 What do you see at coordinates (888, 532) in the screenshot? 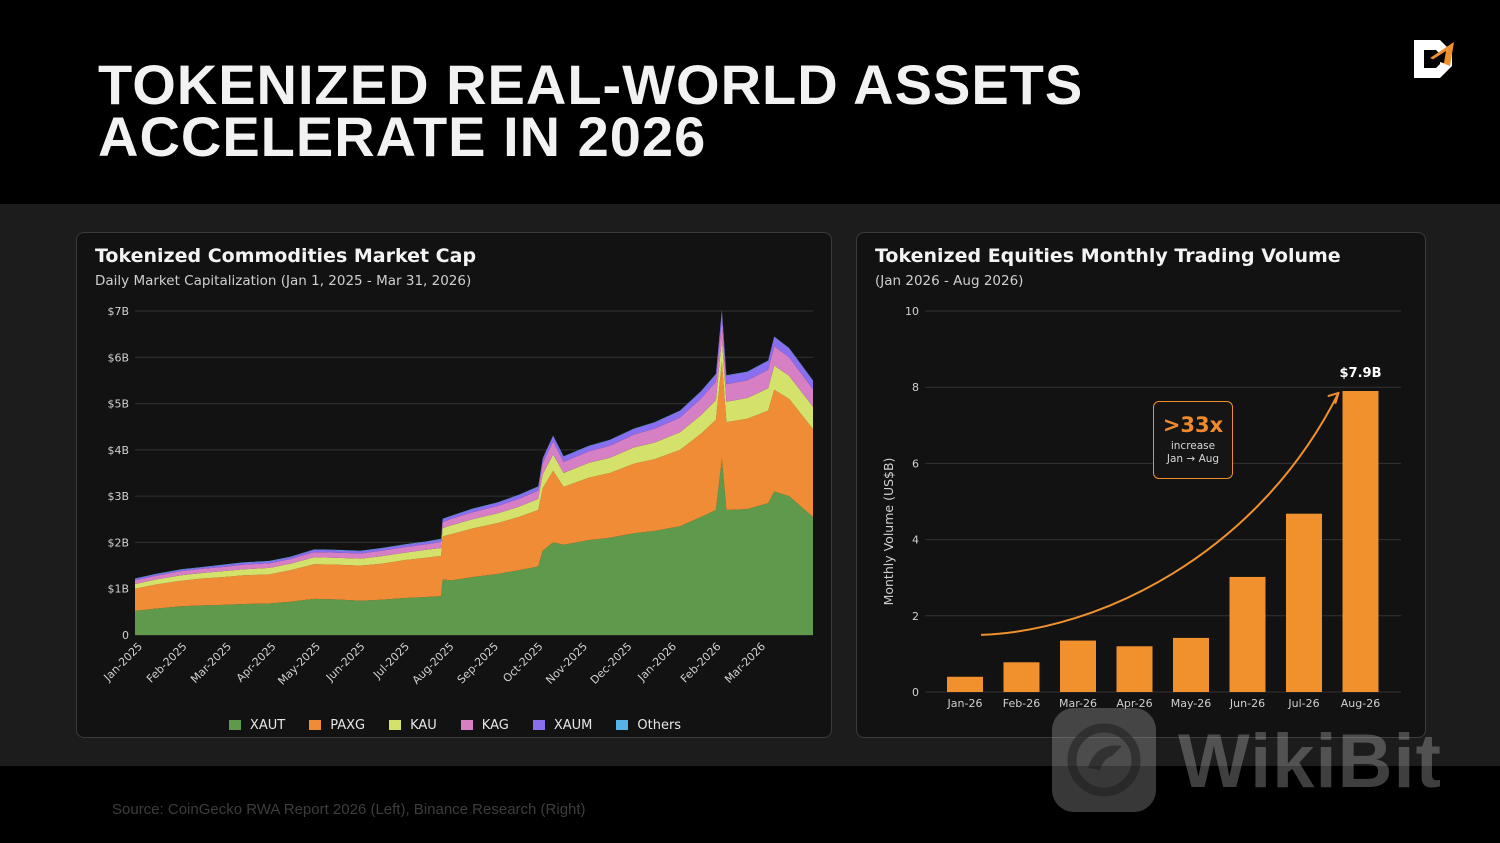
I see `y-axis-label: Monthly Volume (US$B)` at bounding box center [888, 532].